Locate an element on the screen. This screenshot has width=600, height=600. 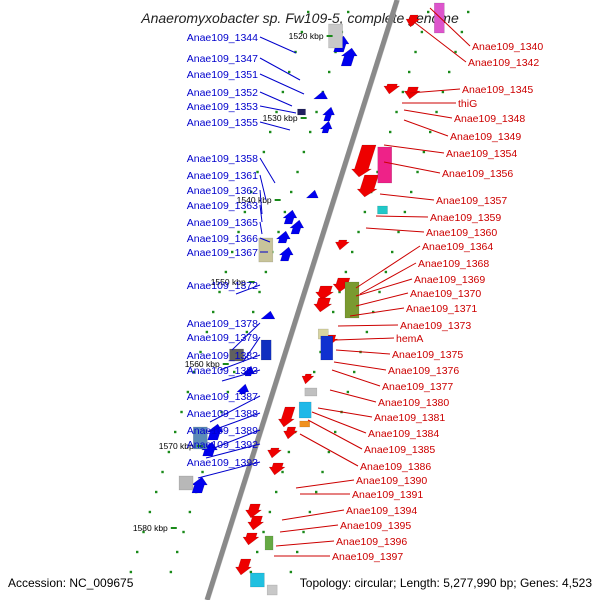
reverse-gene-label: Anae109_1373 is located at coordinates (435, 326).